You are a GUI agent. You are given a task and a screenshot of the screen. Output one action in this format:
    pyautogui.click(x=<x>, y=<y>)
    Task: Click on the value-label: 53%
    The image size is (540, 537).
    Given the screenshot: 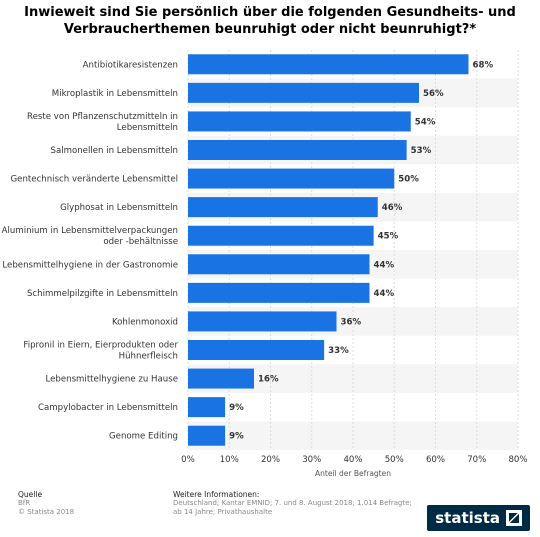 What is the action you would take?
    pyautogui.click(x=421, y=151)
    